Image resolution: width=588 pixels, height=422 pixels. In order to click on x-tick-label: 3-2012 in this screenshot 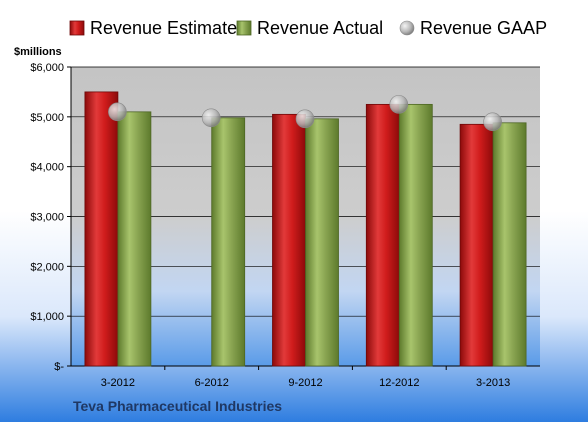, I will do `click(118, 383)`.